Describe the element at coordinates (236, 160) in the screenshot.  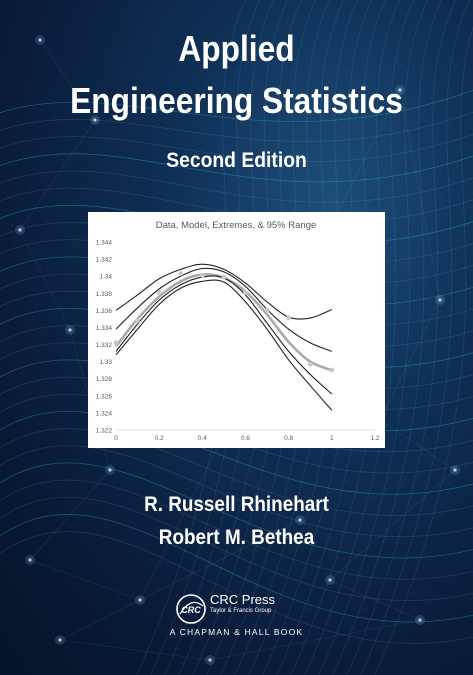
I see `edition-label: Second Edition` at that location.